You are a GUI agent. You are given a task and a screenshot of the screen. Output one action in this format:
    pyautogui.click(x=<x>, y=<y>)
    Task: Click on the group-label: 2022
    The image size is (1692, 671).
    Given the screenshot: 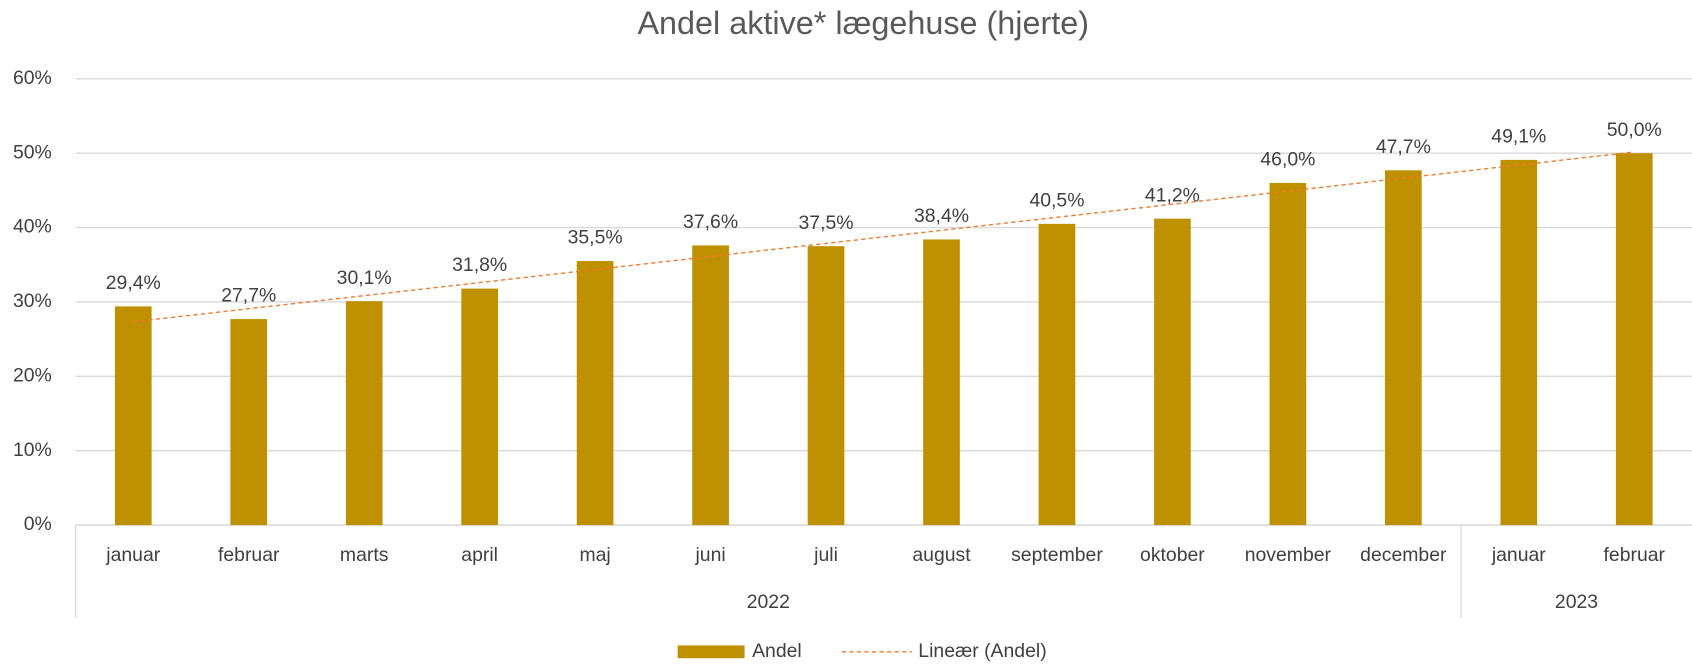 What is the action you would take?
    pyautogui.click(x=768, y=602)
    